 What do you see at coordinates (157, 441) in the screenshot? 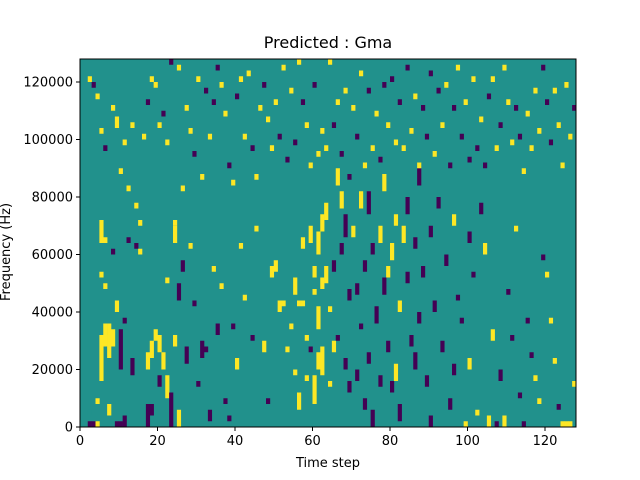
I see `x-tick-label: 20` at bounding box center [157, 441].